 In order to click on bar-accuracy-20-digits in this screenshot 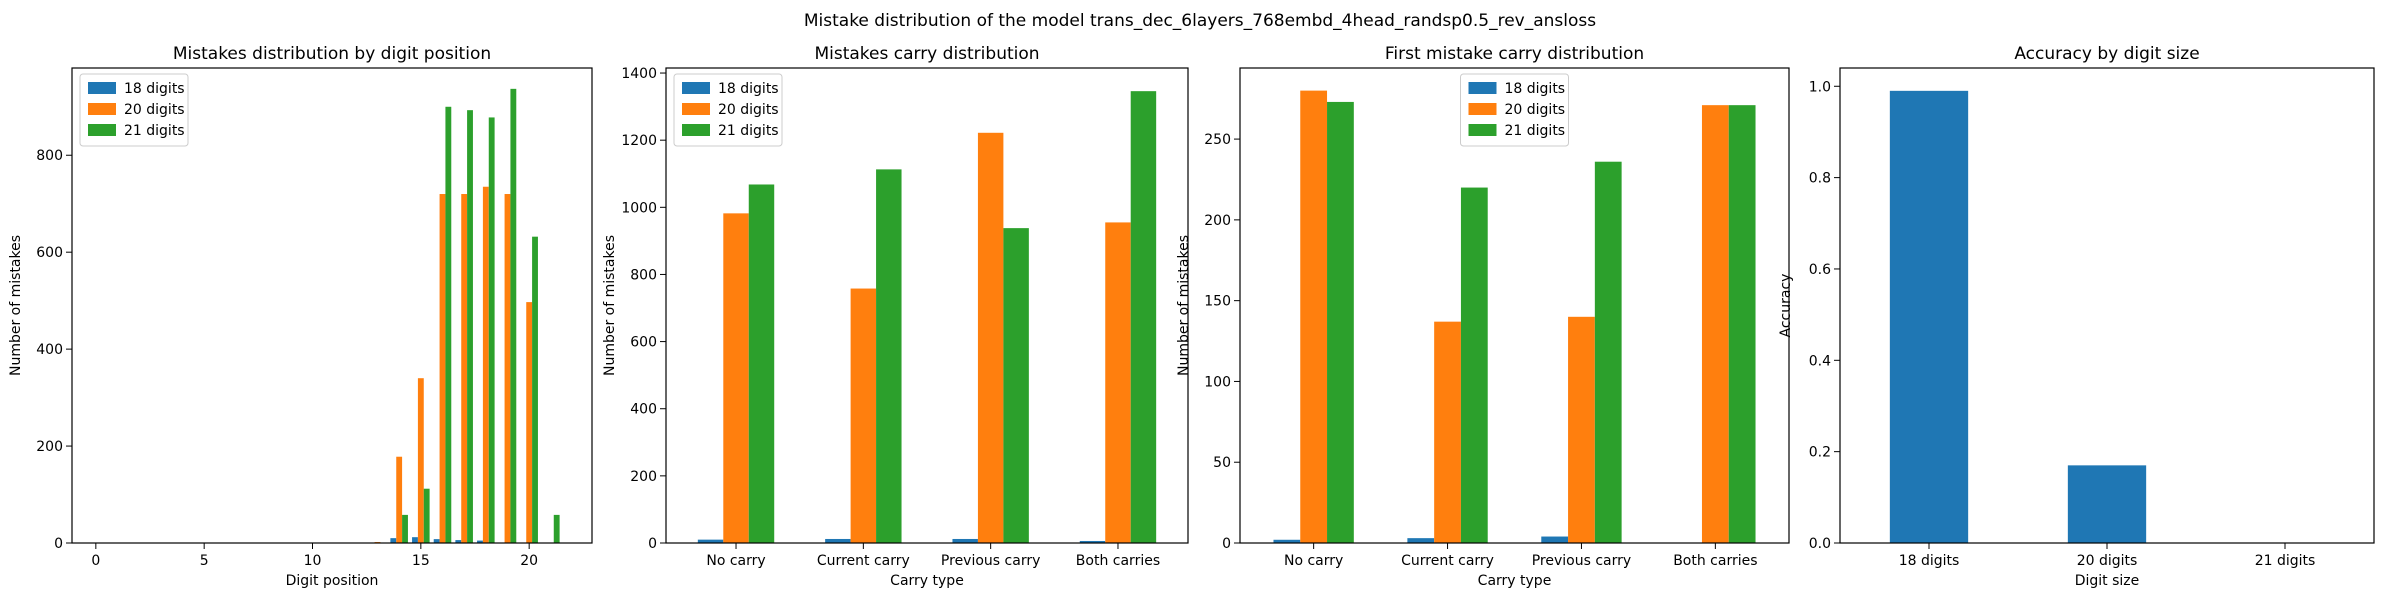, I will do `click(2107, 504)`.